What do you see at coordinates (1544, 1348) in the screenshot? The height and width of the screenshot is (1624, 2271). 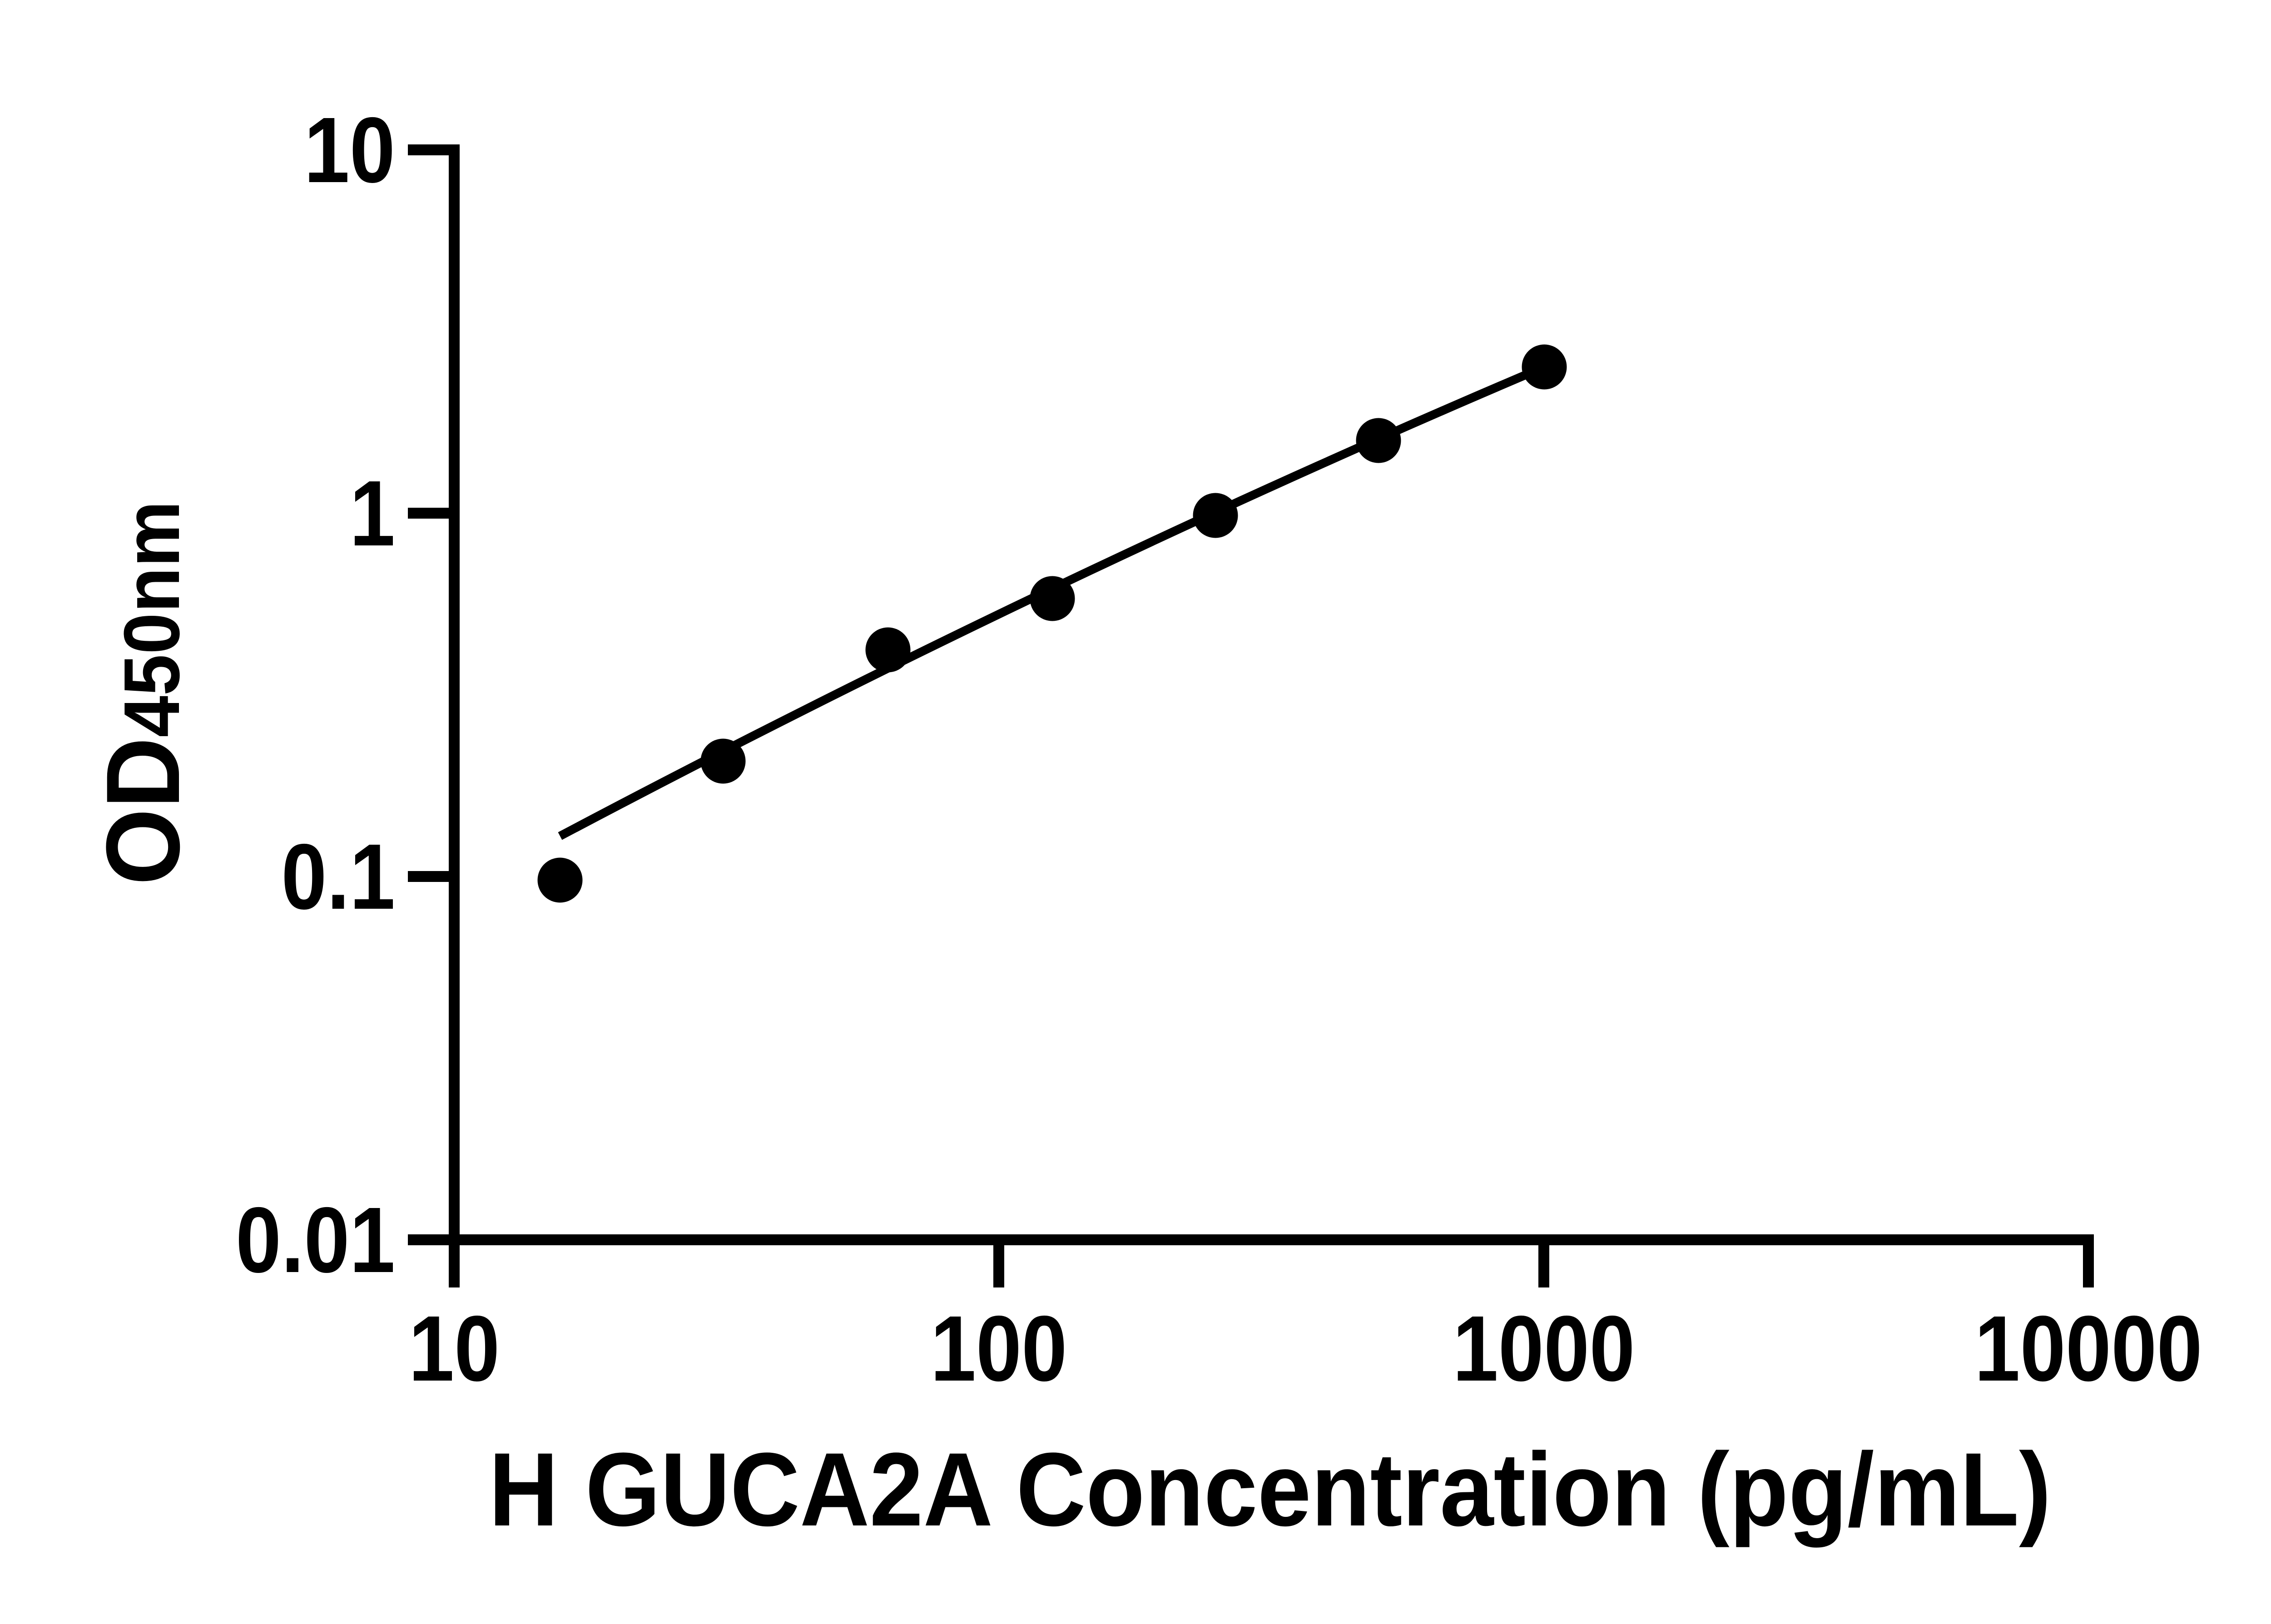 I see `svg-text: 1000` at bounding box center [1544, 1348].